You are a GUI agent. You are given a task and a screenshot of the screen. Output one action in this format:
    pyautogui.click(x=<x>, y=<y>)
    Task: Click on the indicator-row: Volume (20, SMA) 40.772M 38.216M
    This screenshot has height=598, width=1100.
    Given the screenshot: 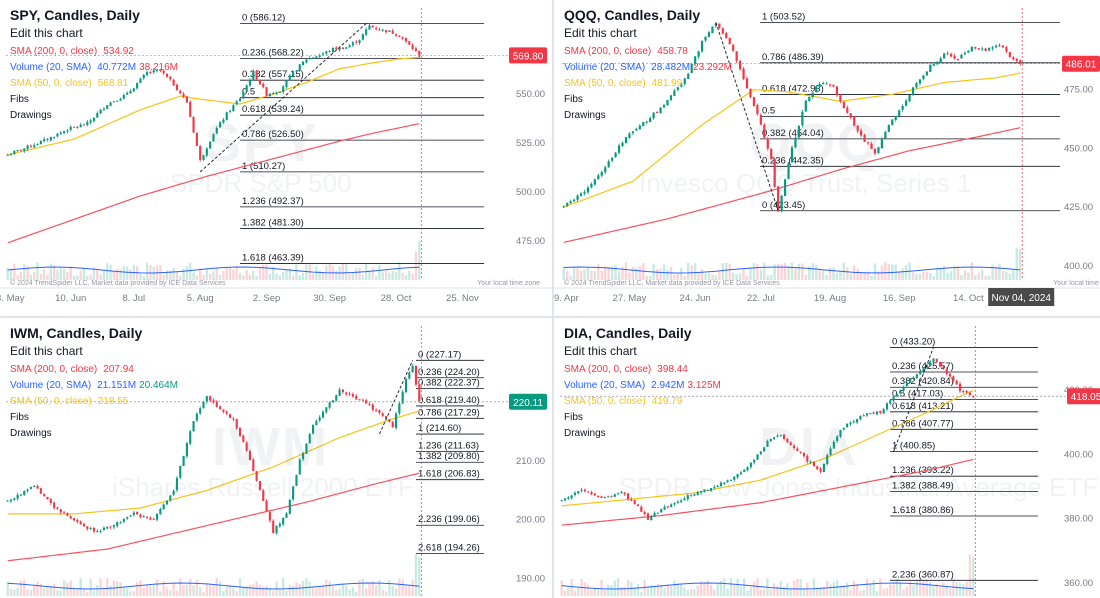 What is the action you would take?
    pyautogui.click(x=95, y=68)
    